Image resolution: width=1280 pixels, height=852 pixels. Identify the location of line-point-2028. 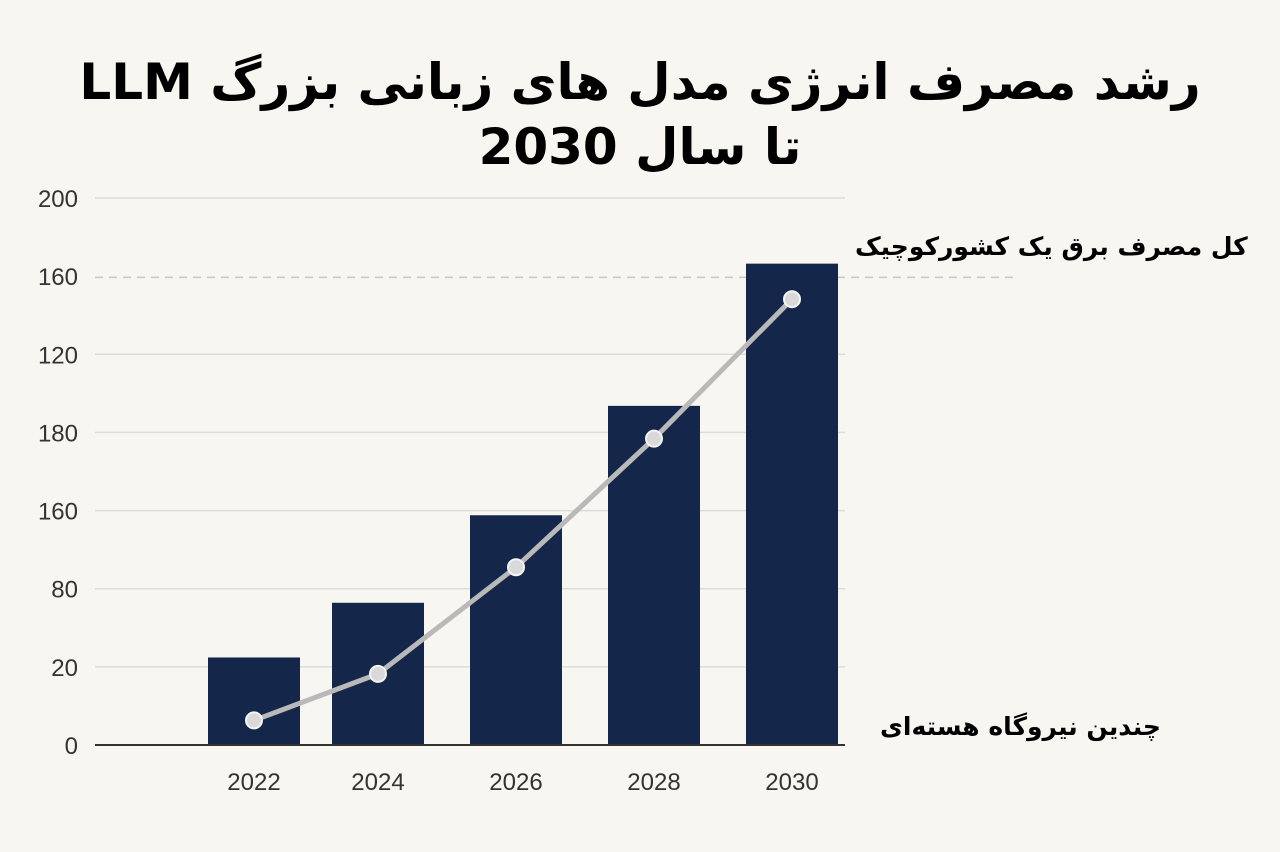
(654, 438).